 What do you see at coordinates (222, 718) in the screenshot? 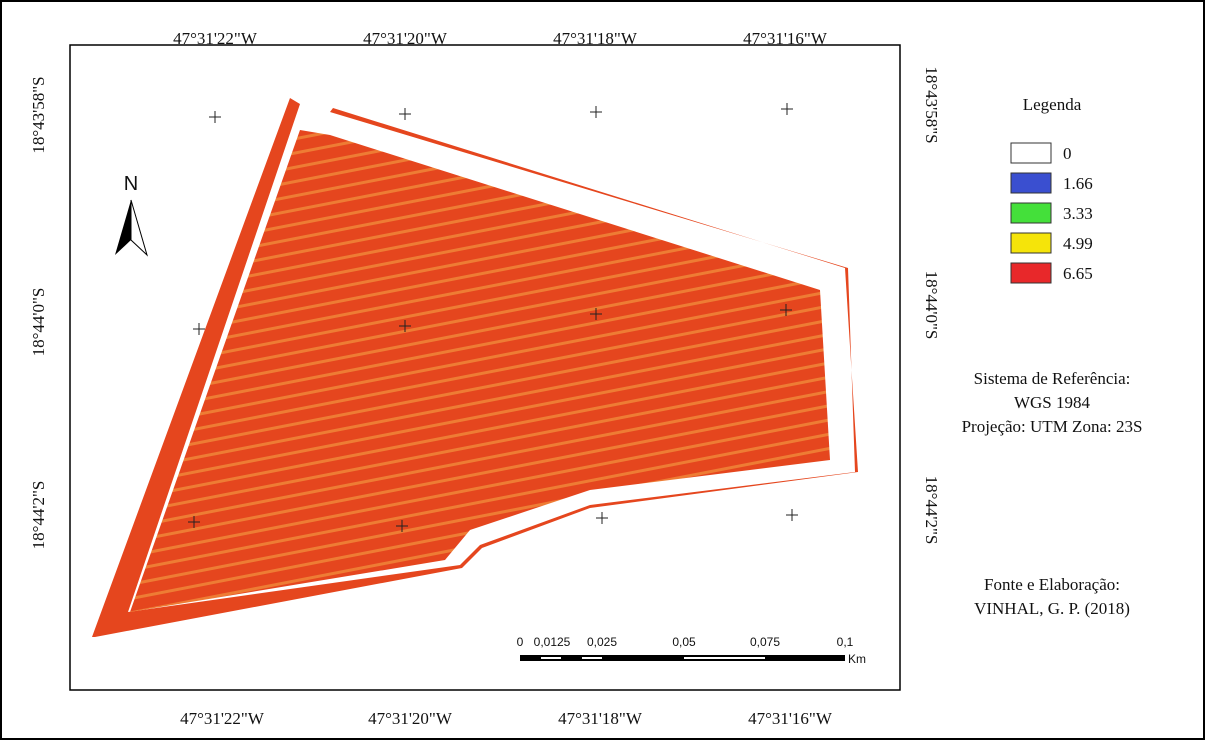
I see `bottom-longitude-label: 47°31'22"W` at bounding box center [222, 718].